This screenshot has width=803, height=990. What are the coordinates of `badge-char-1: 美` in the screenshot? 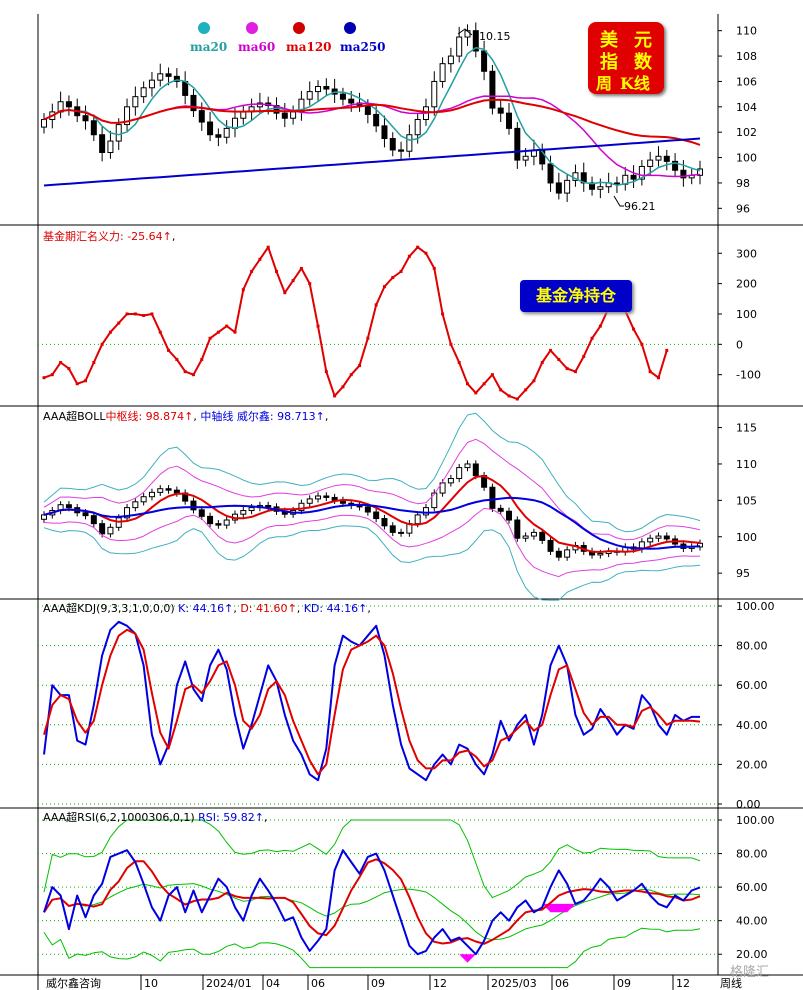 It's located at (609, 40).